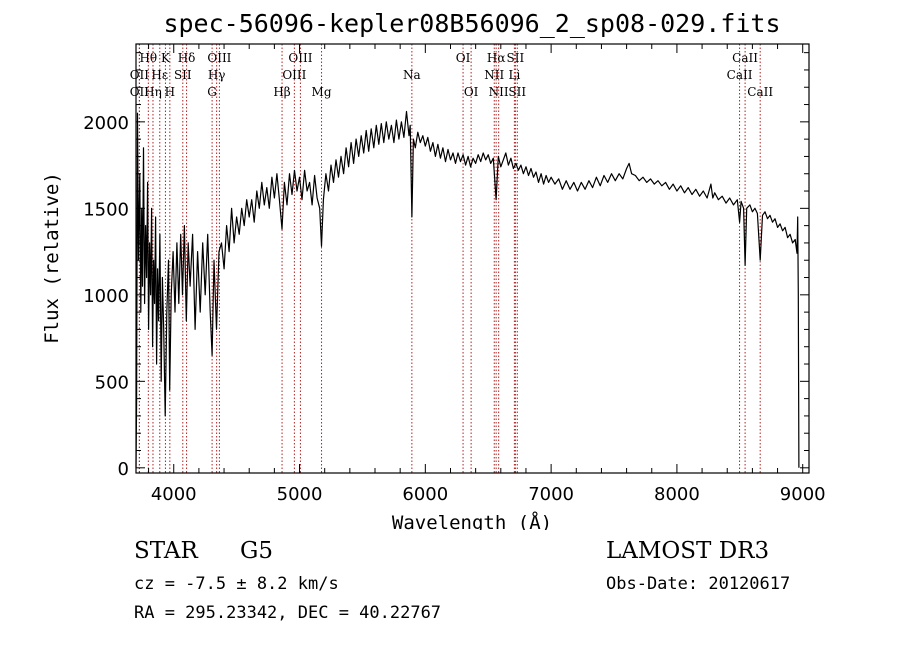  Describe the element at coordinates (166, 551) in the screenshot. I see `object-type: STAR` at that location.